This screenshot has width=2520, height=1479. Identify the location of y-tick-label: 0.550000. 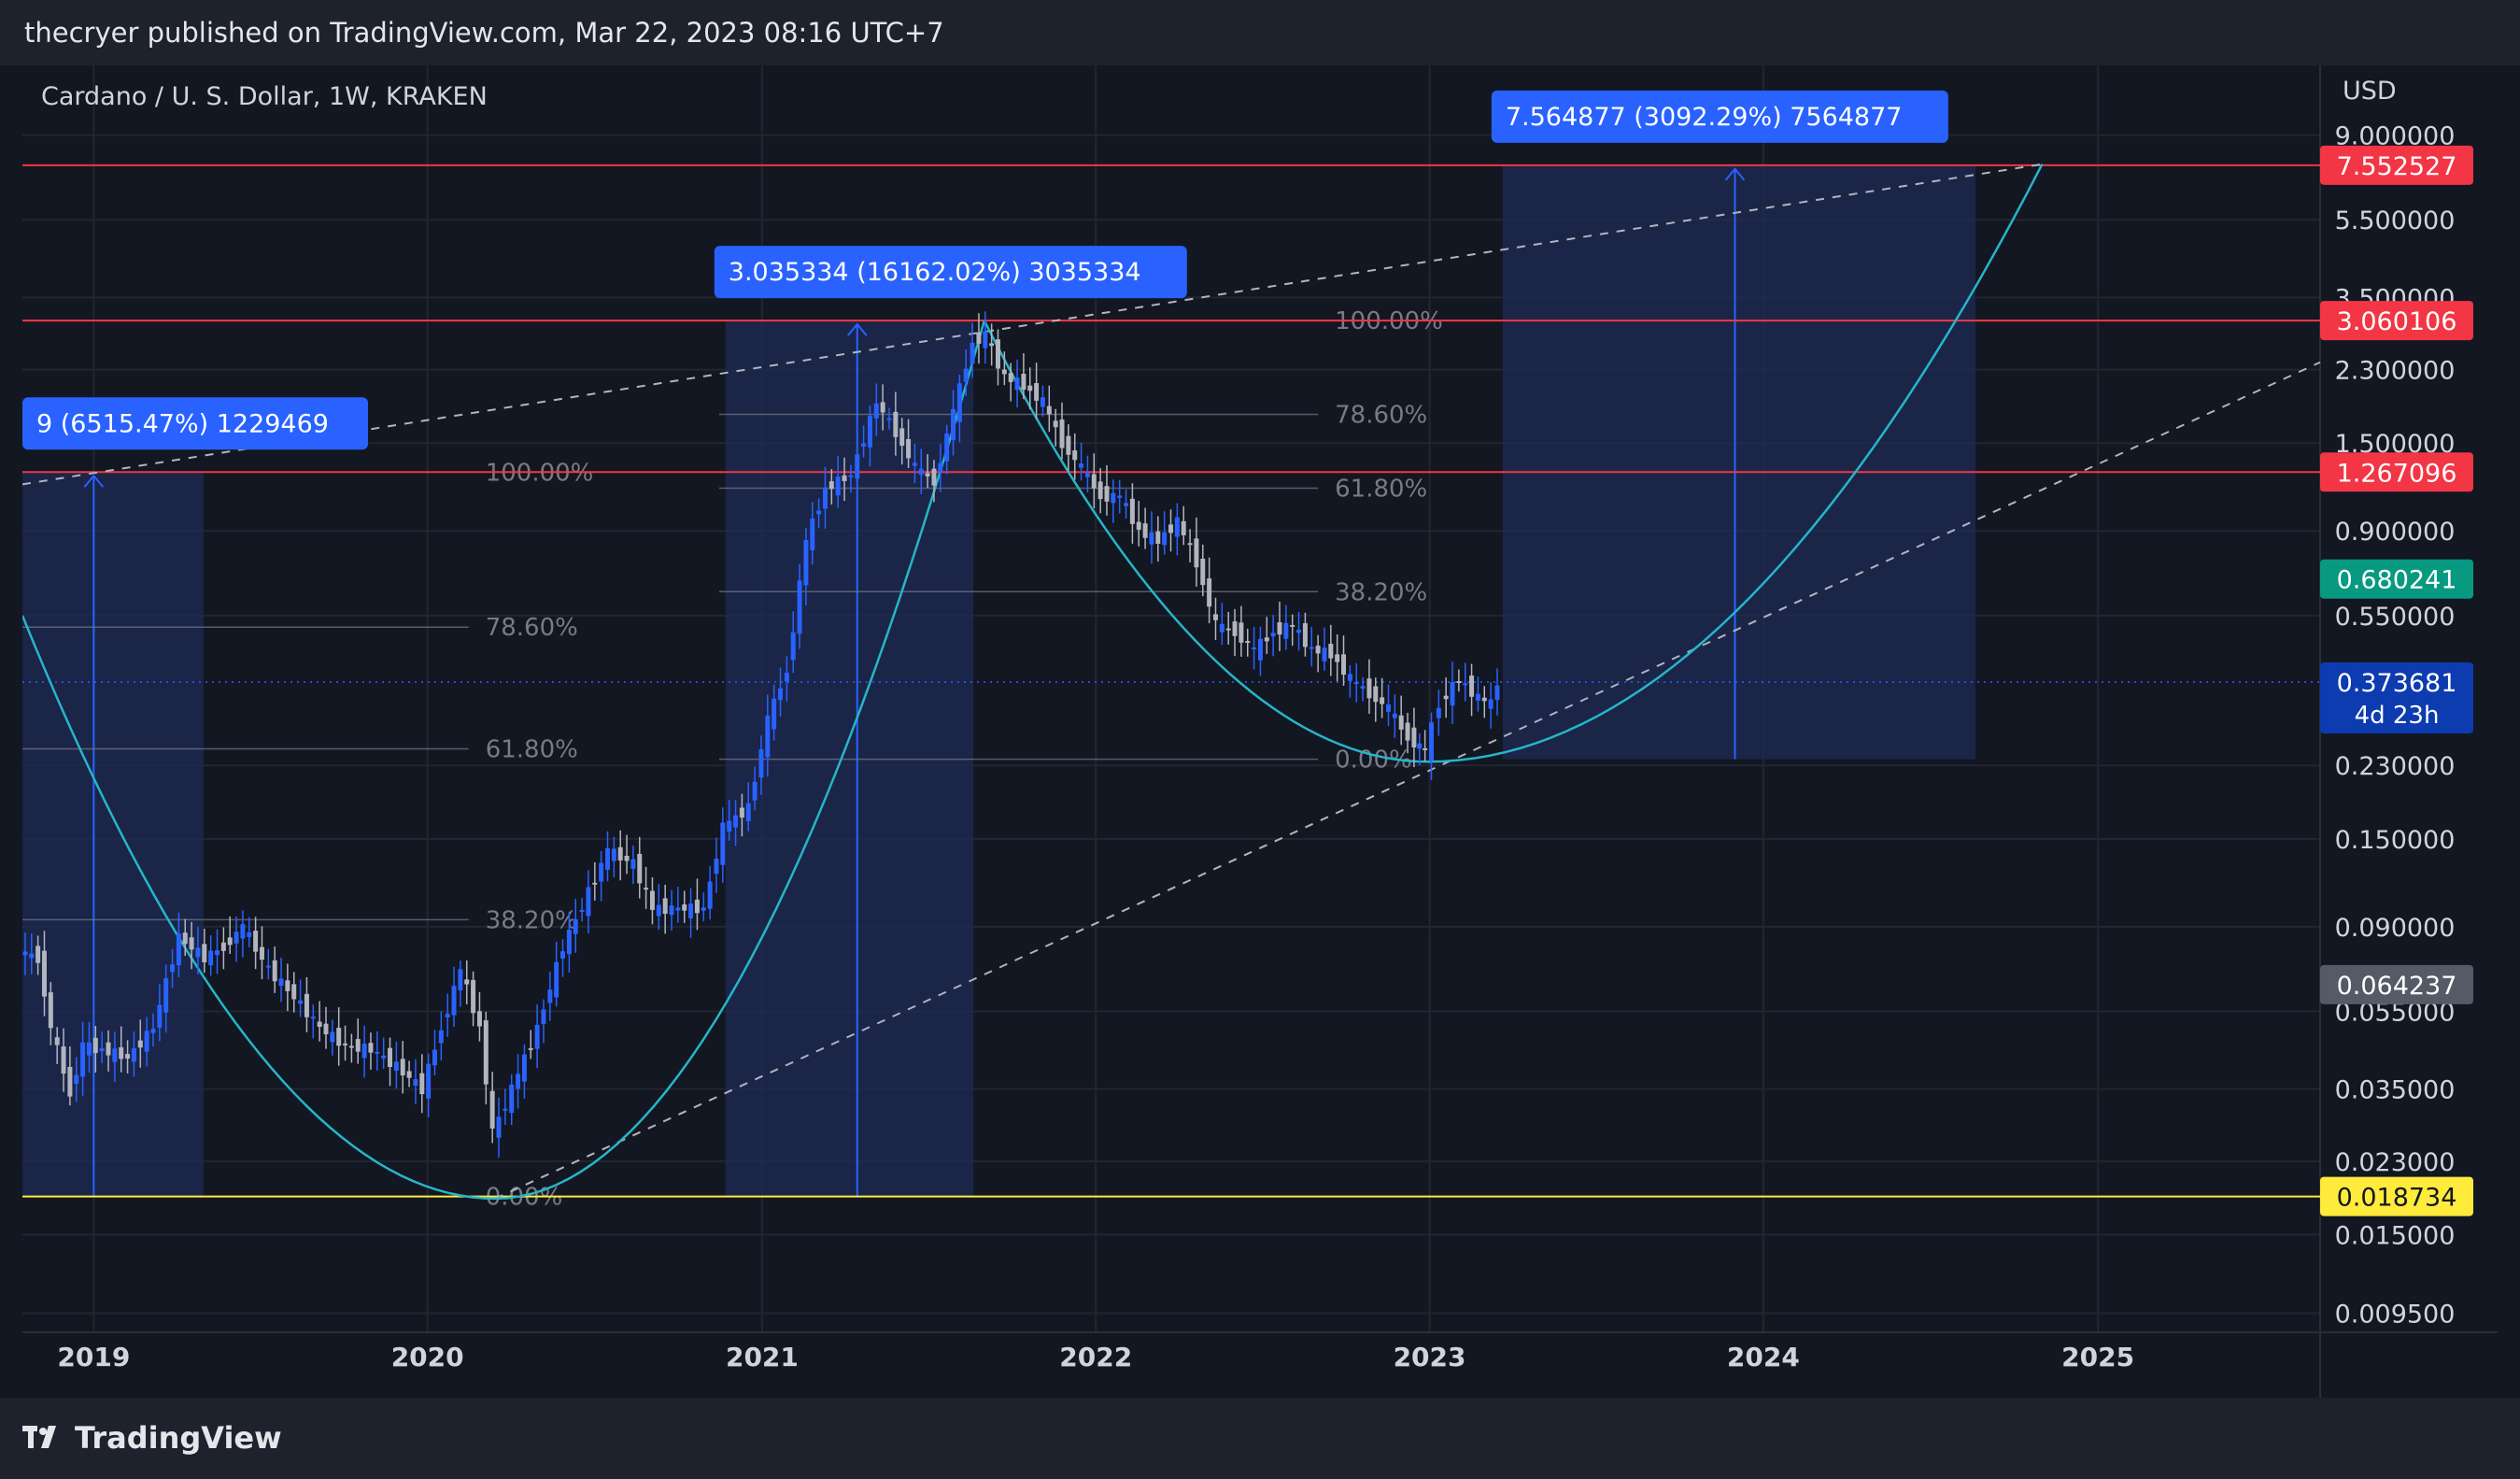
(2395, 618).